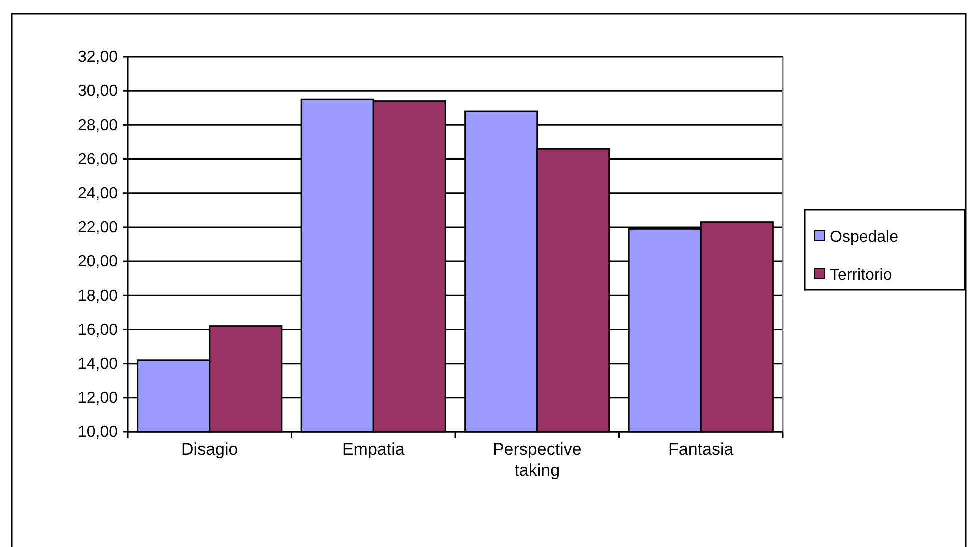  Describe the element at coordinates (98, 399) in the screenshot. I see `y-tick-label: 12,00` at that location.